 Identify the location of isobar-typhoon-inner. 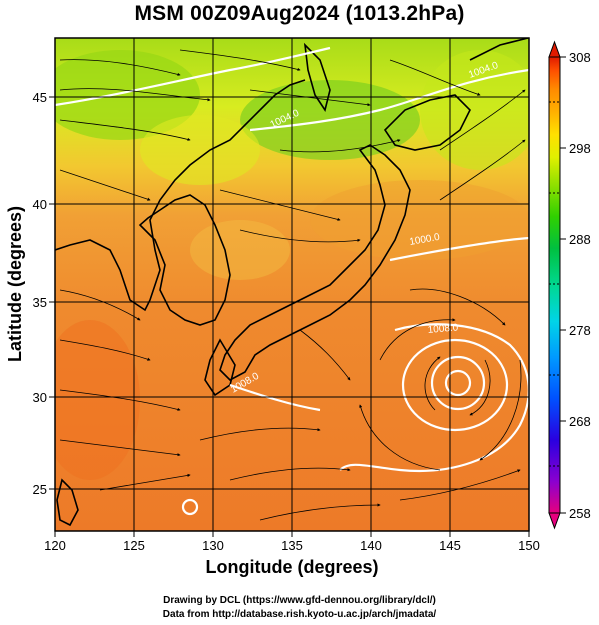
(458, 383).